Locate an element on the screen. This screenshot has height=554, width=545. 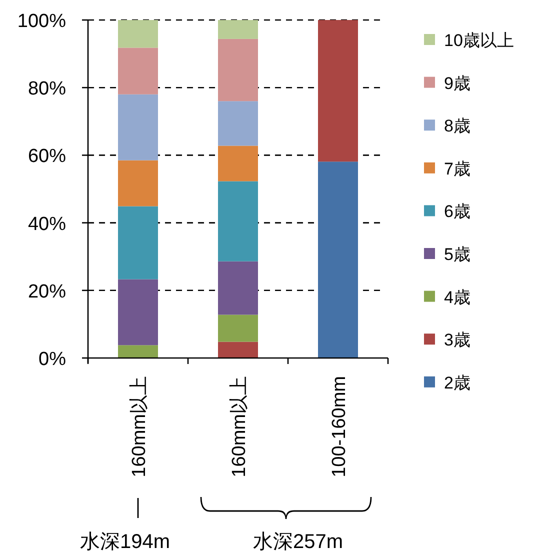
y-tick-label: 40% is located at coordinates (47, 224).